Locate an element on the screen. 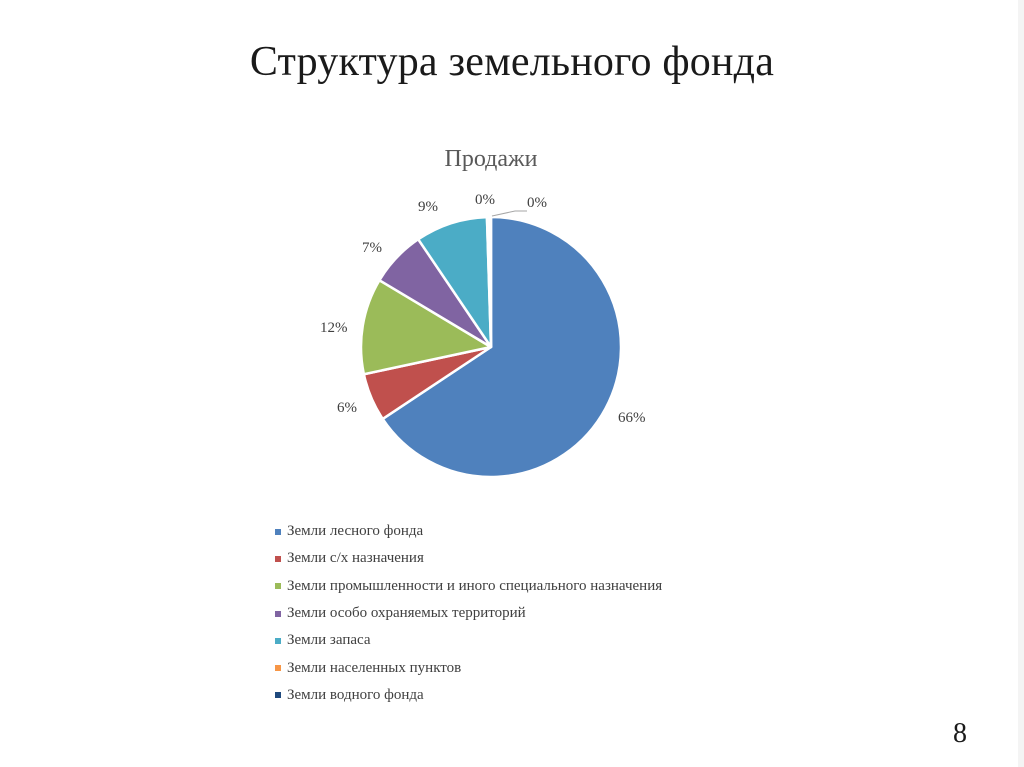 The height and width of the screenshot is (767, 1024). data-label-water: 0% is located at coordinates (537, 203).